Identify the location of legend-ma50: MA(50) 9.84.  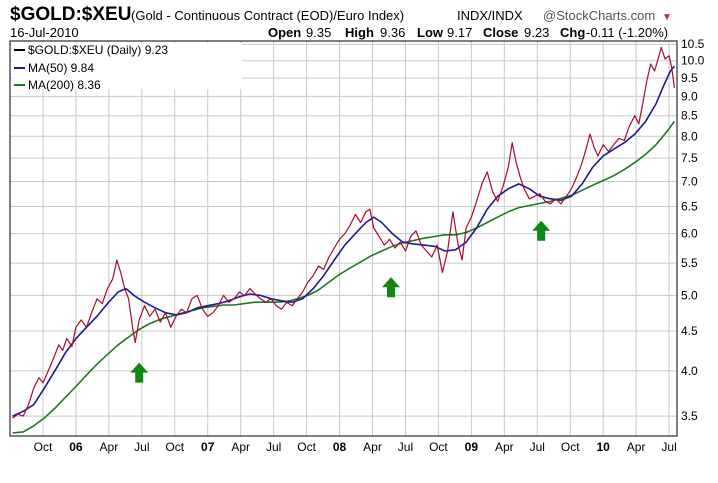
(61, 68).